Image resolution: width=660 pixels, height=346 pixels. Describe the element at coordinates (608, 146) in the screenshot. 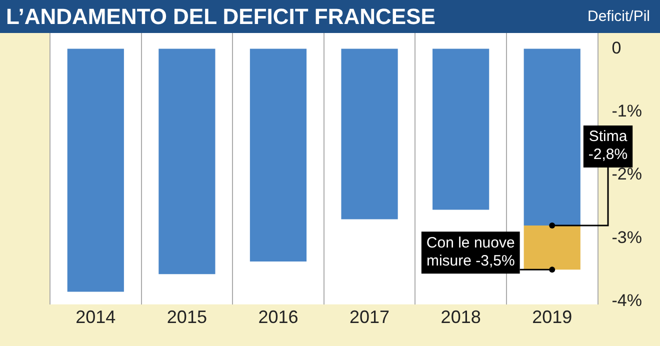

I see `annotation: Stima -2,8%` at that location.